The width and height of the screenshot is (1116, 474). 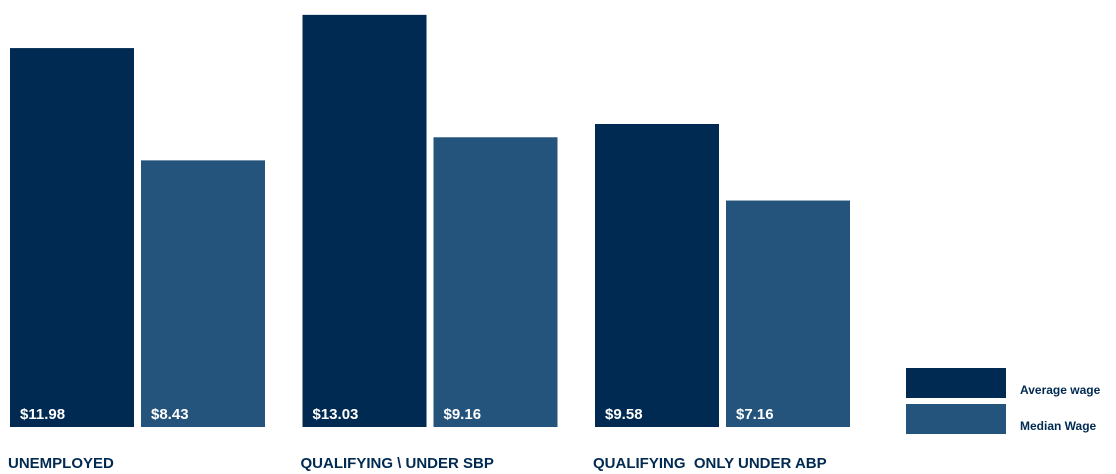 What do you see at coordinates (42, 414) in the screenshot?
I see `value-label: $11.98` at bounding box center [42, 414].